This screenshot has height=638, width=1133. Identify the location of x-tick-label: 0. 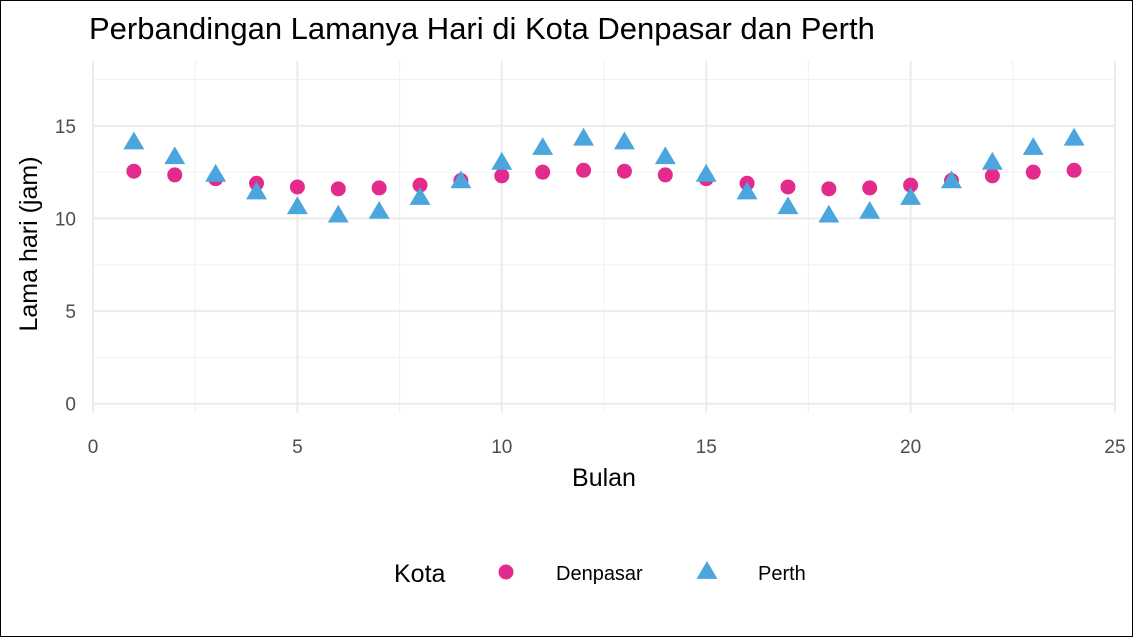
(93, 447).